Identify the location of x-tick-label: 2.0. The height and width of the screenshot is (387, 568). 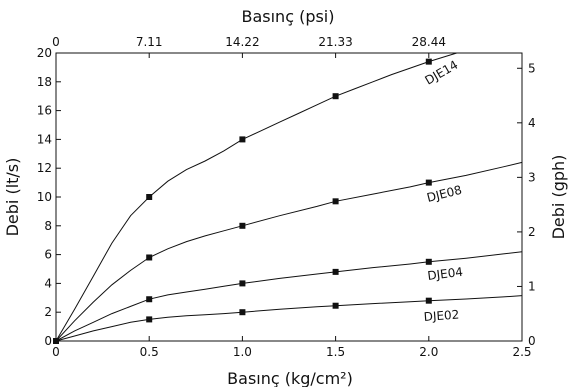
(428, 352).